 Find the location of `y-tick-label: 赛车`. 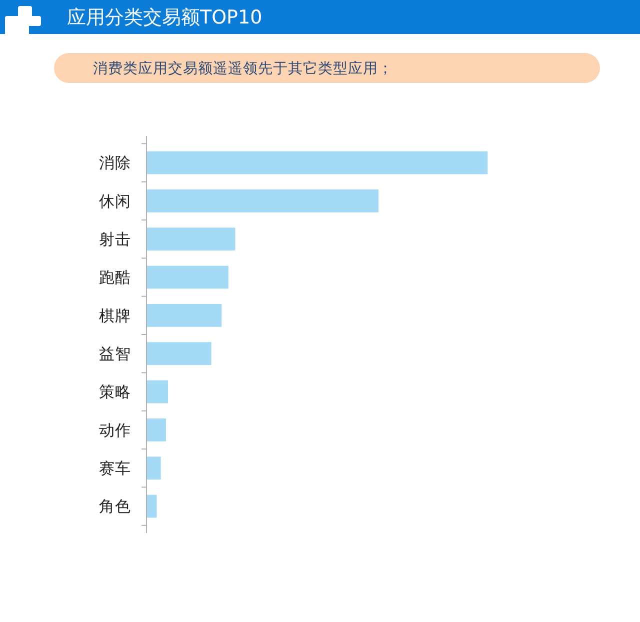

y-tick-label: 赛车 is located at coordinates (115, 469).